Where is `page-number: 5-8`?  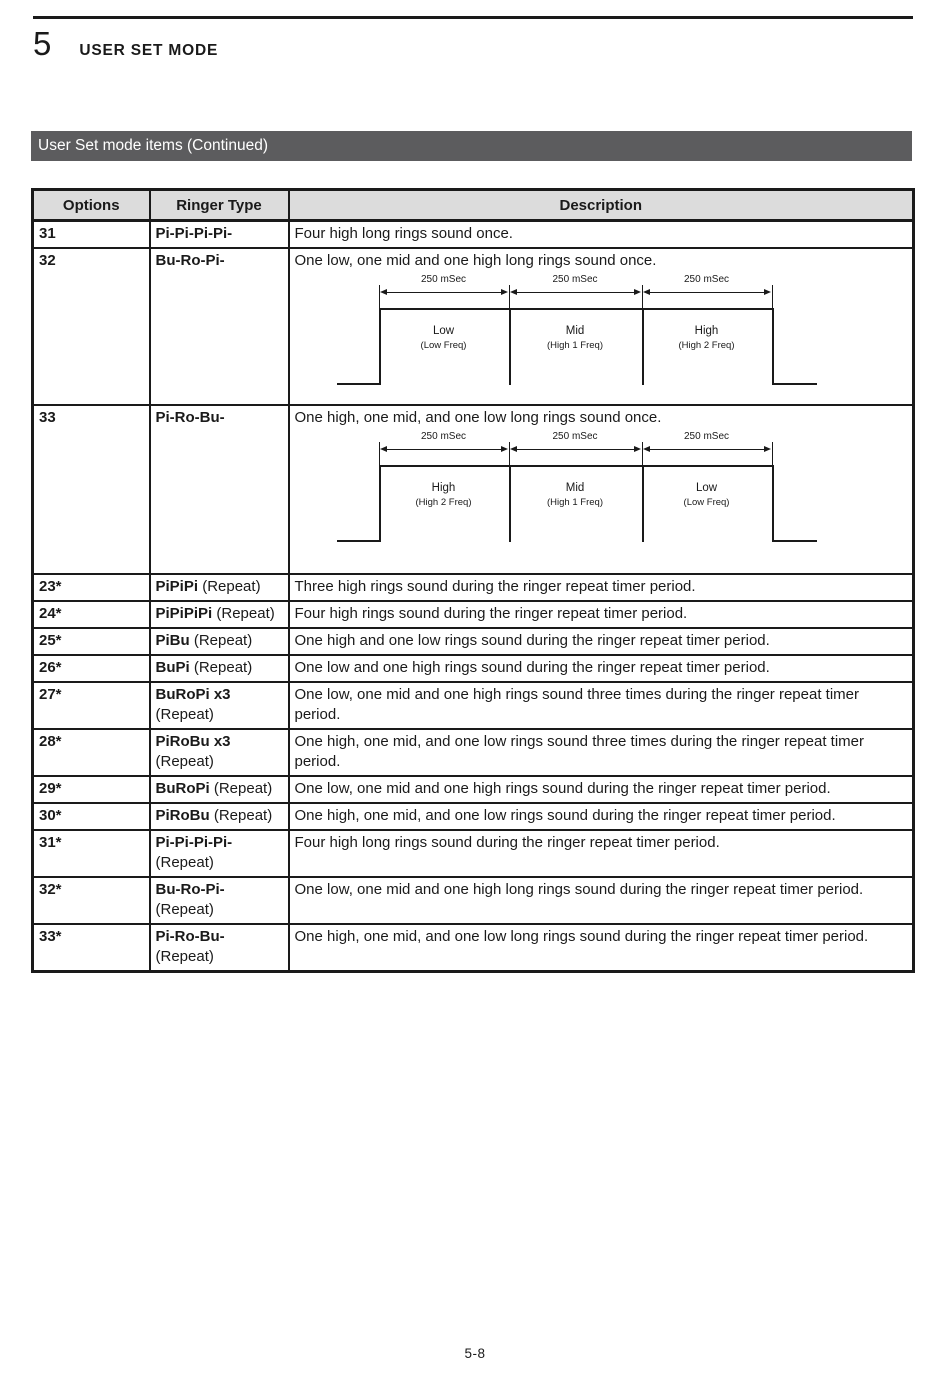
page-number: 5-8 is located at coordinates (475, 1353).